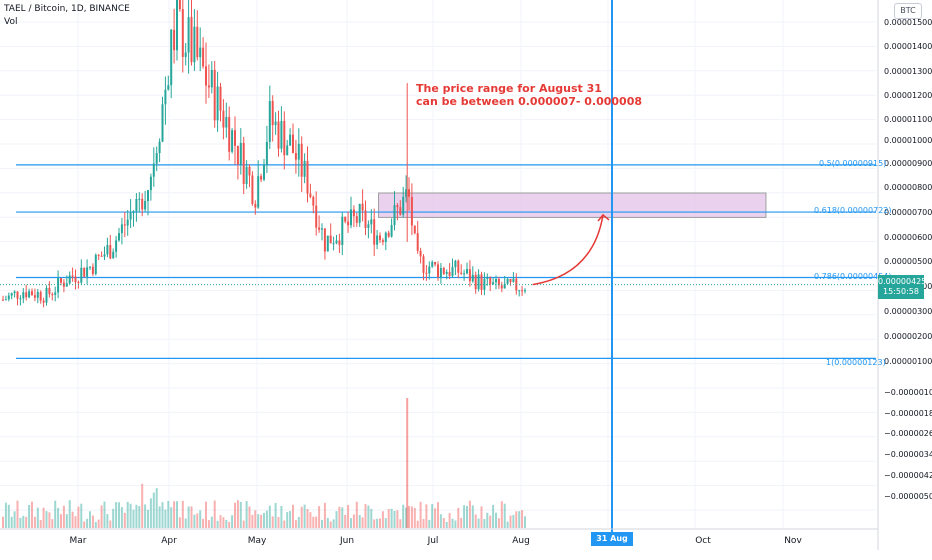 The height and width of the screenshot is (560, 932). What do you see at coordinates (901, 291) in the screenshot?
I see `countdown-timer: 15:50:58` at bounding box center [901, 291].